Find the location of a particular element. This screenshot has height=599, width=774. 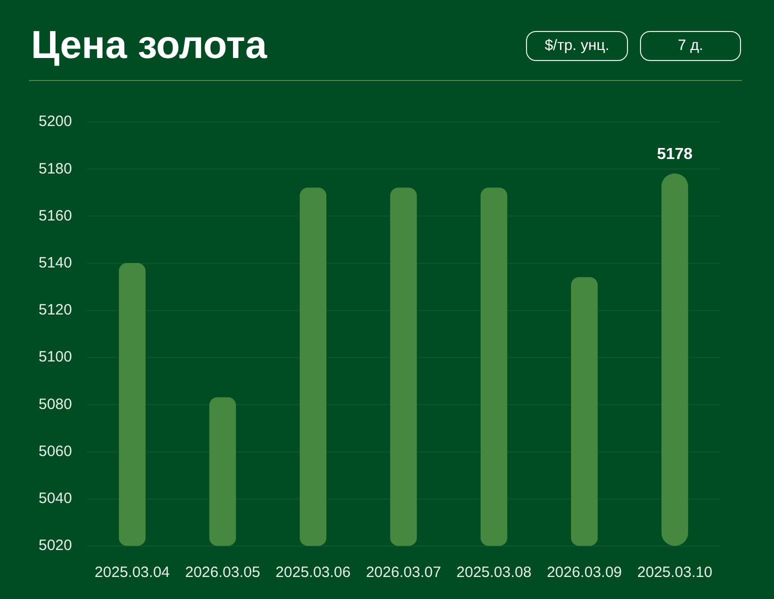

chart-title: Цена золота is located at coordinates (149, 45).